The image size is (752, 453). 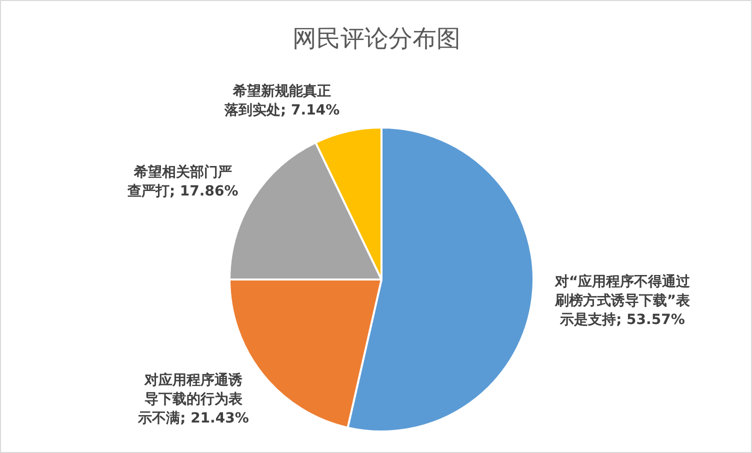 I want to click on slice-label: 希望相关部门严查严打; 17.86%, so click(x=182, y=182).